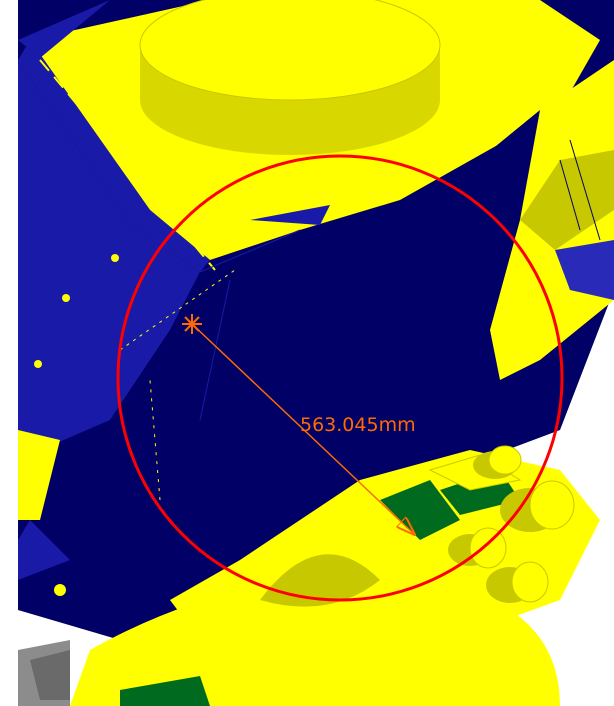 The height and width of the screenshot is (706, 614). Describe the element at coordinates (127, 165) in the screenshot. I see `dashed-edge-left` at that location.